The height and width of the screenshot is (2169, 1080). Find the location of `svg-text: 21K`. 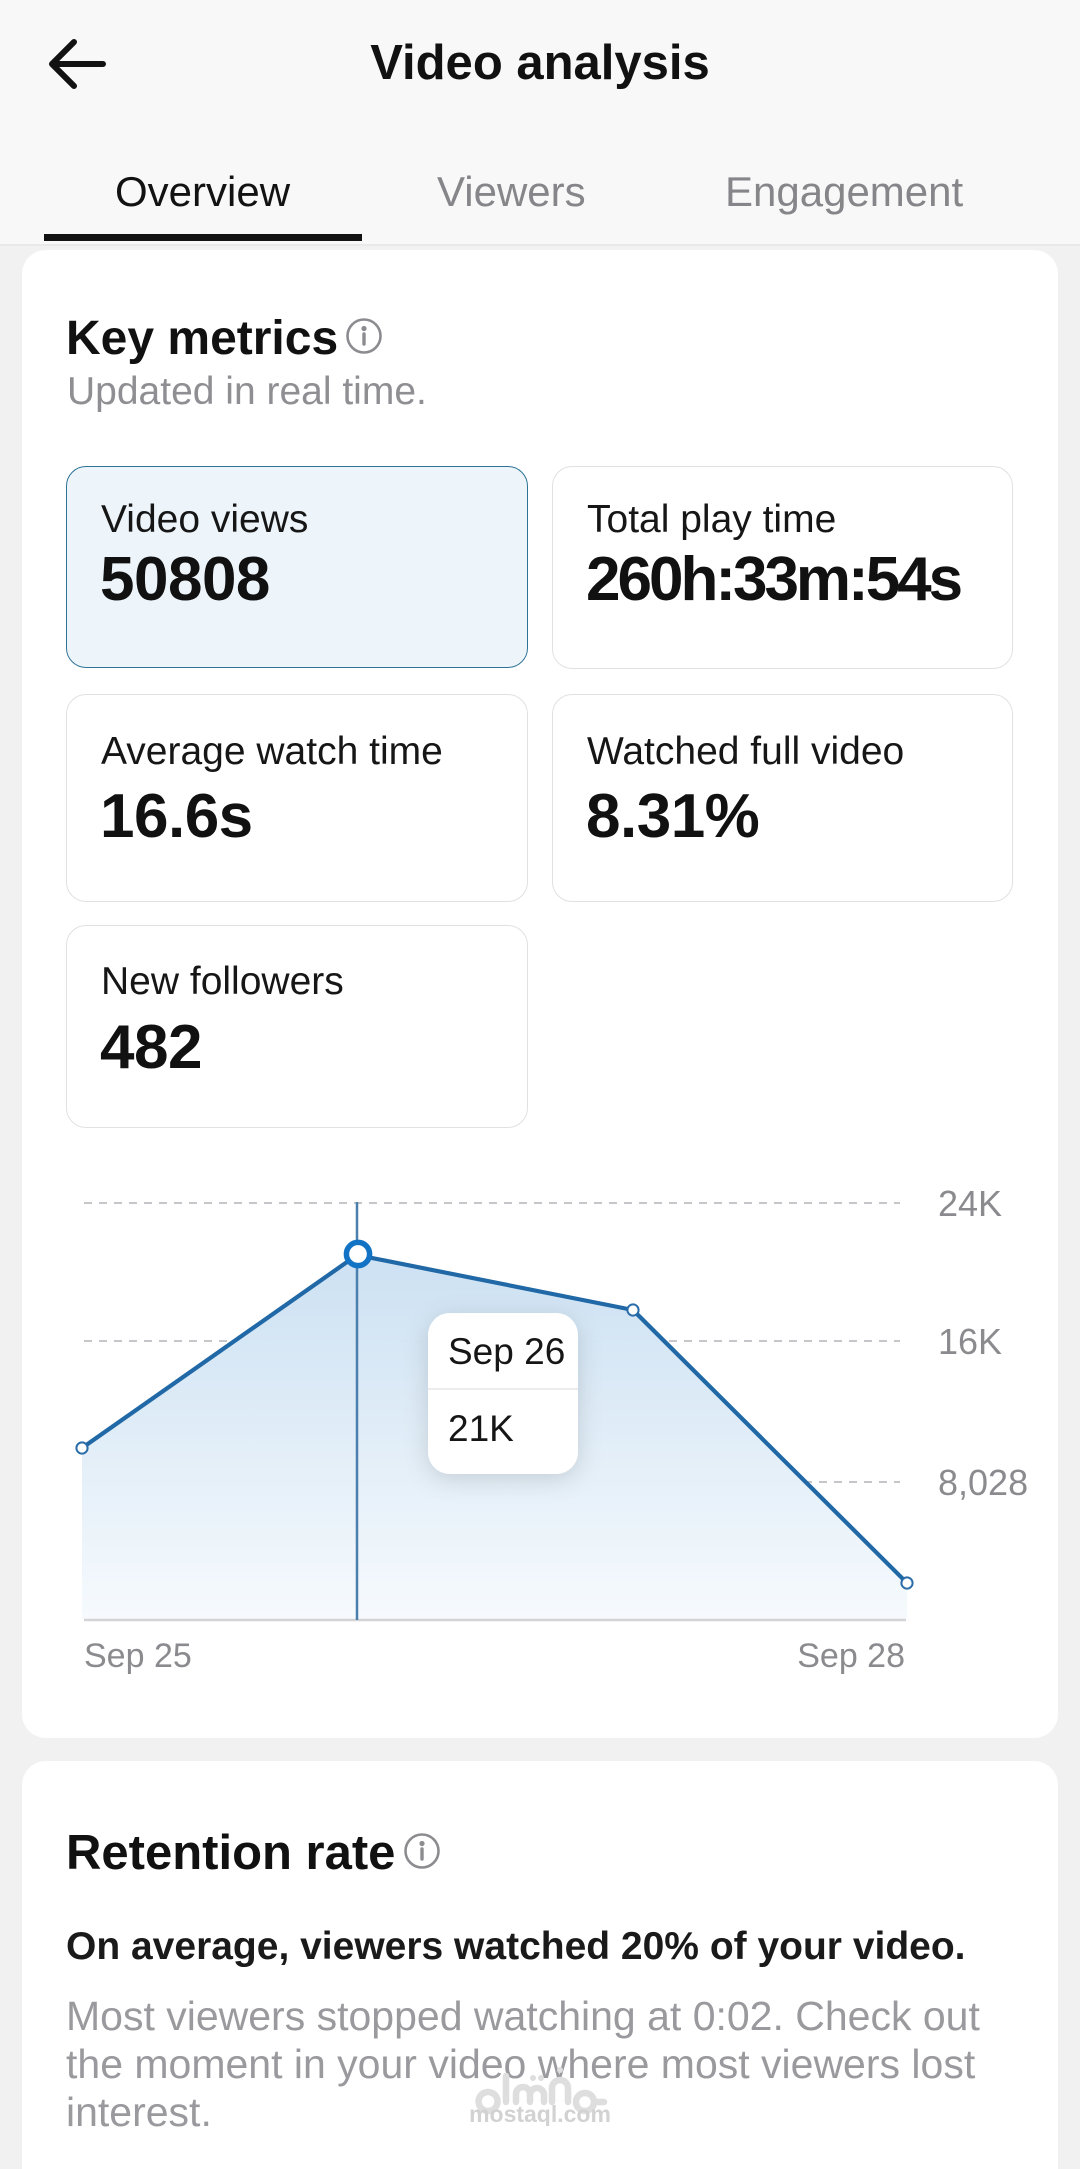

svg-text: 21K is located at coordinates (481, 1428).